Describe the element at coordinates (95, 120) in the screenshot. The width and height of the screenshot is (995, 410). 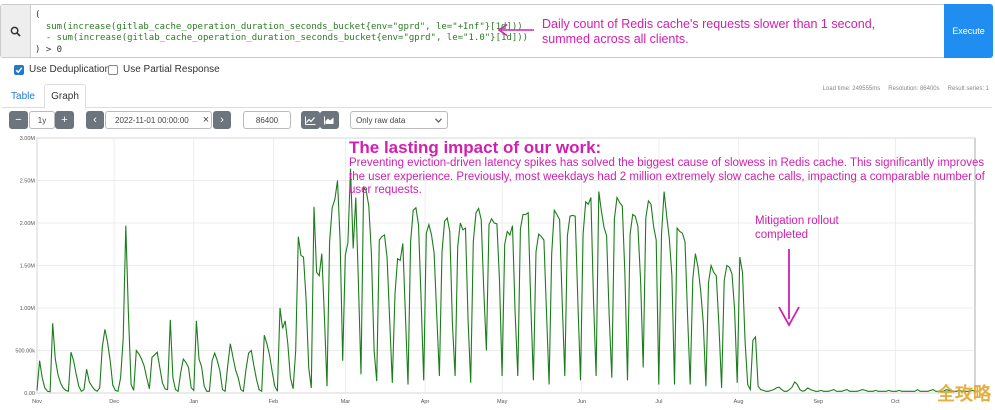
I see `end-time-back-button: ‹` at that location.